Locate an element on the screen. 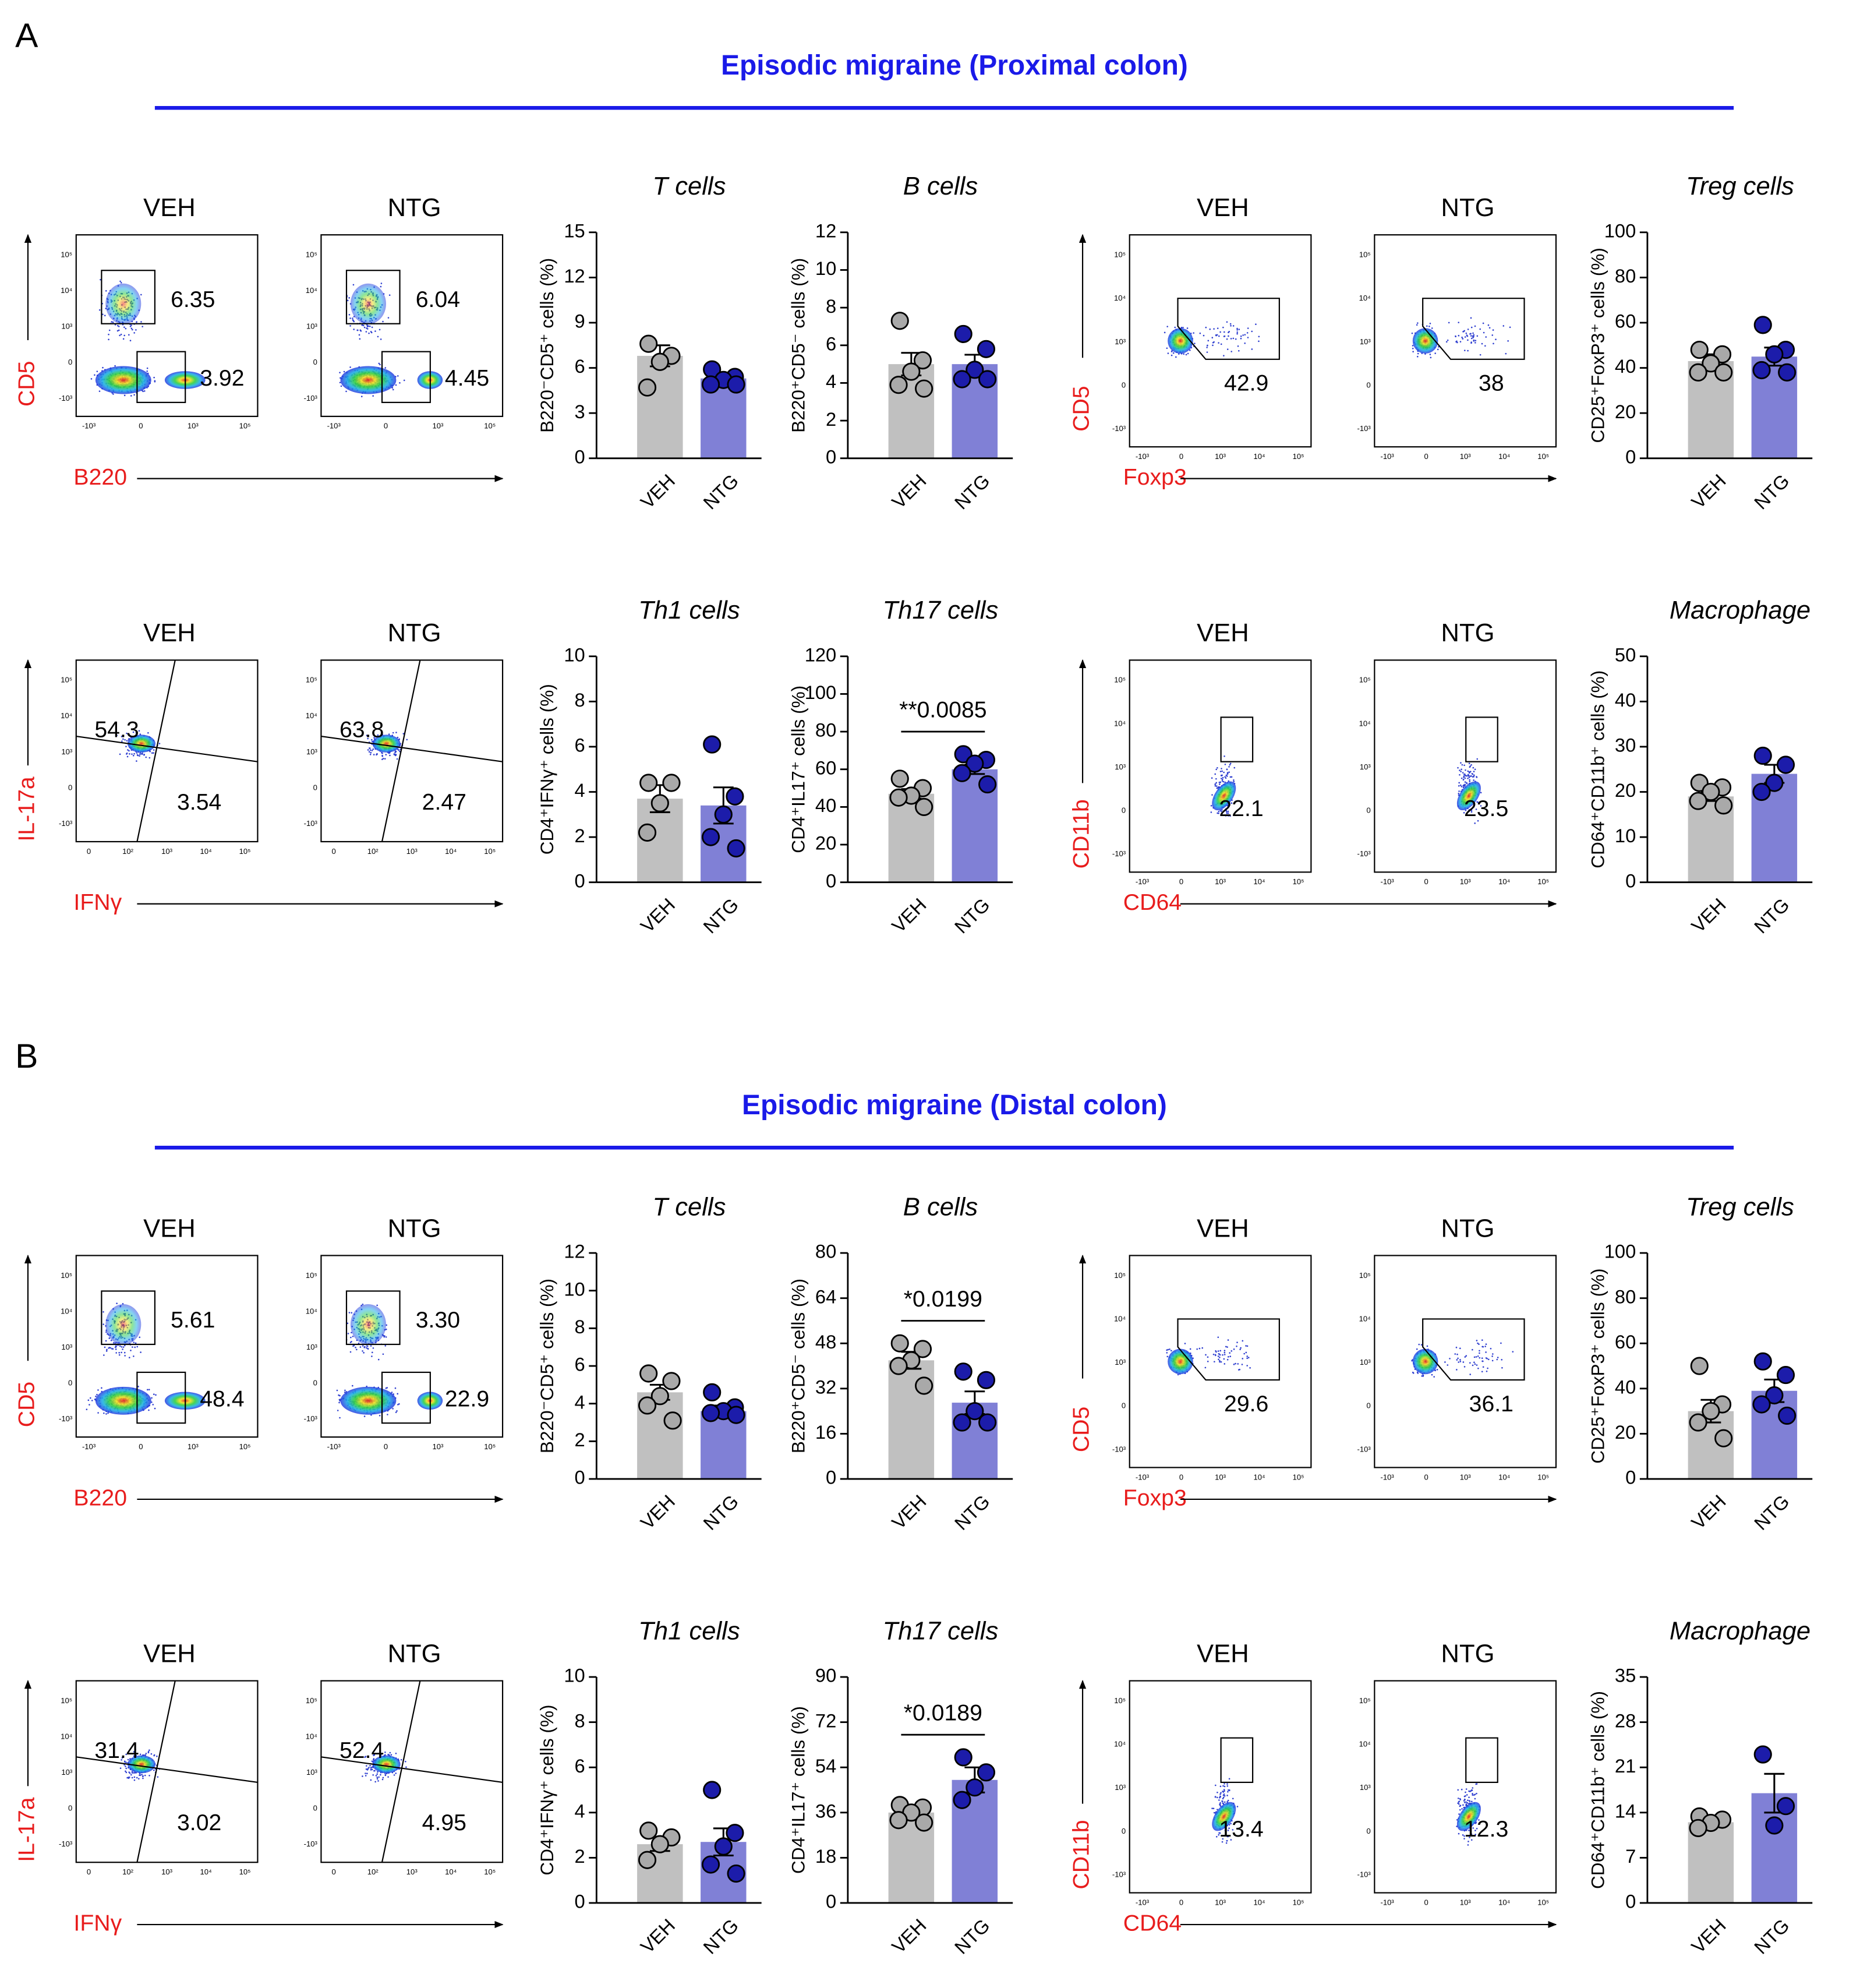 The image size is (1853, 1988). gate-label: 63.8 is located at coordinates (362, 730).